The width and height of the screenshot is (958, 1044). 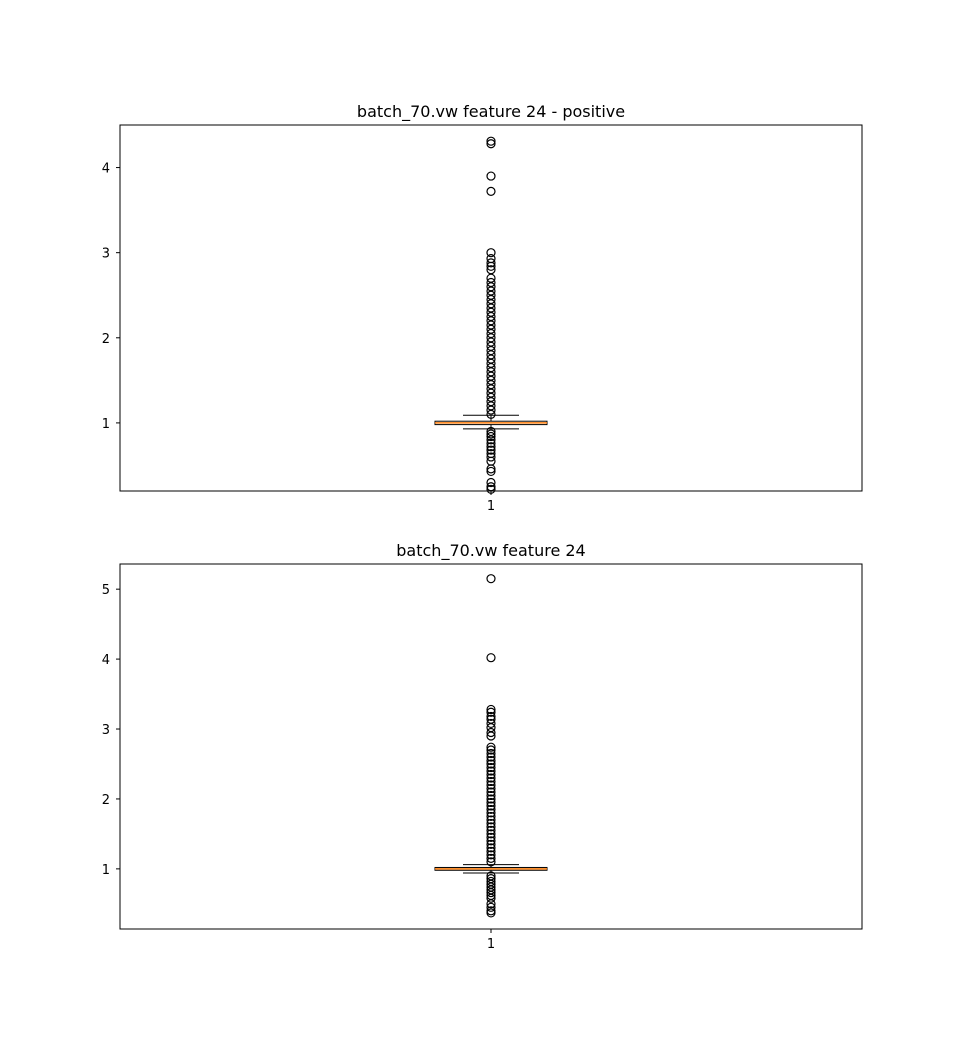 I want to click on chart-title-top: batch_70.vw feature 24 - positive, so click(x=491, y=112).